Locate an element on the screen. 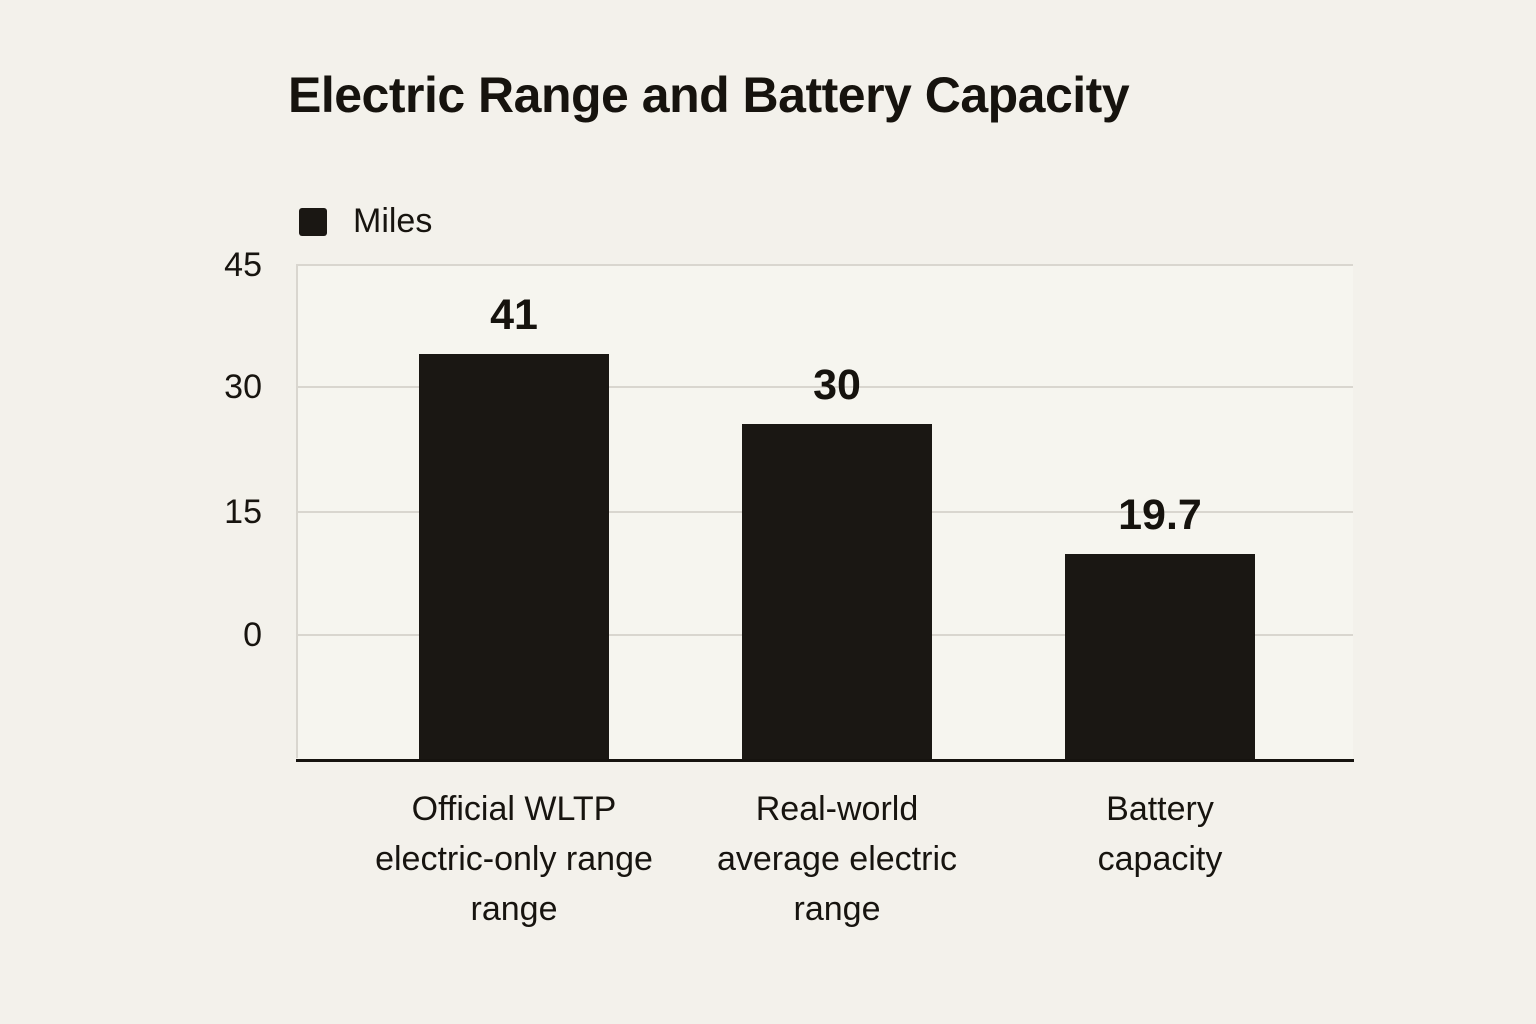  legend: Miles is located at coordinates (365, 221).